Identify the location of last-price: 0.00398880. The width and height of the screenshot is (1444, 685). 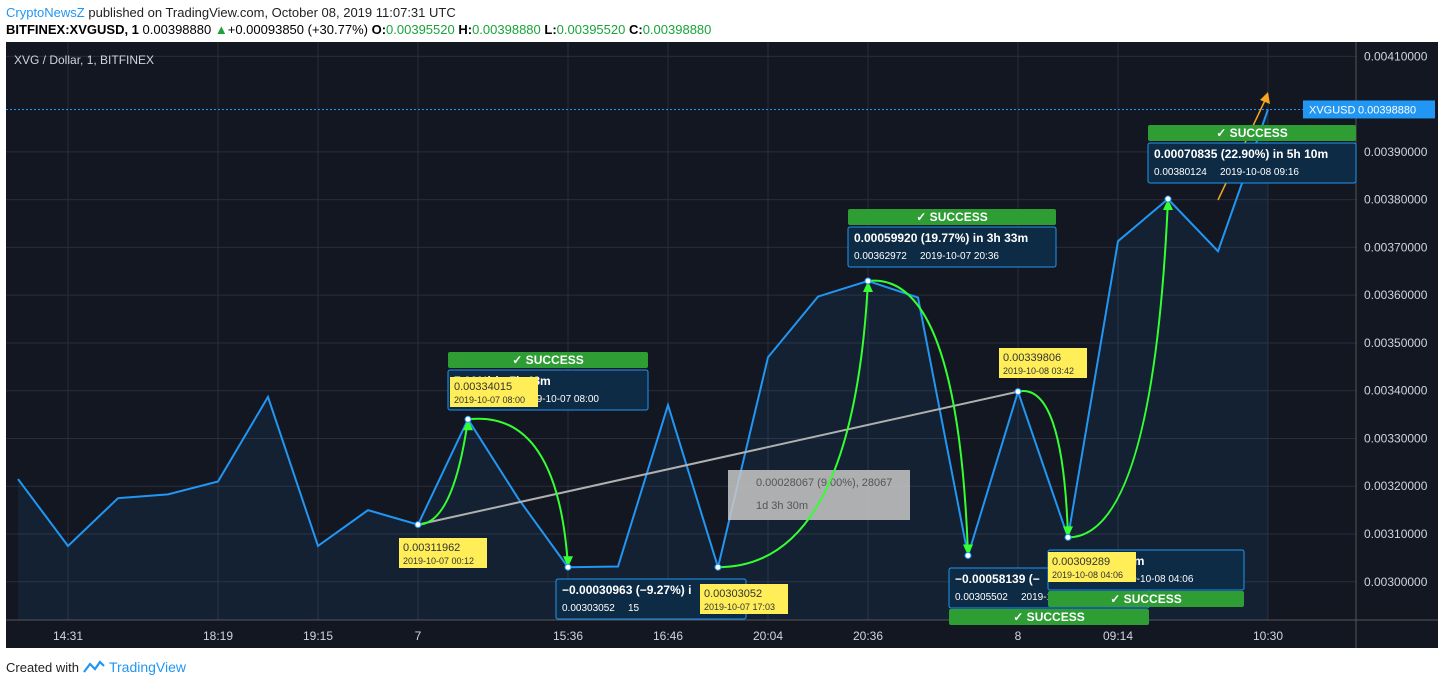
(177, 29).